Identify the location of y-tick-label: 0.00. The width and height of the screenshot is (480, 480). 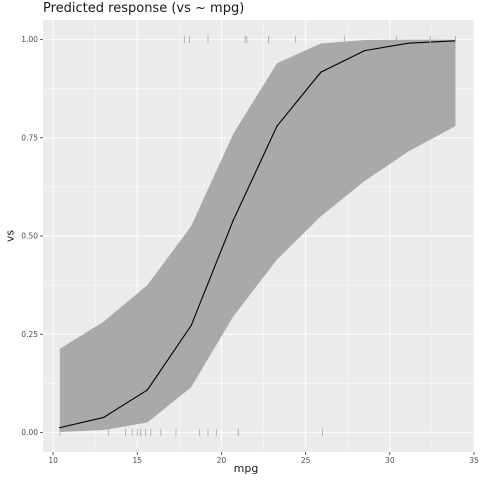
(29, 432).